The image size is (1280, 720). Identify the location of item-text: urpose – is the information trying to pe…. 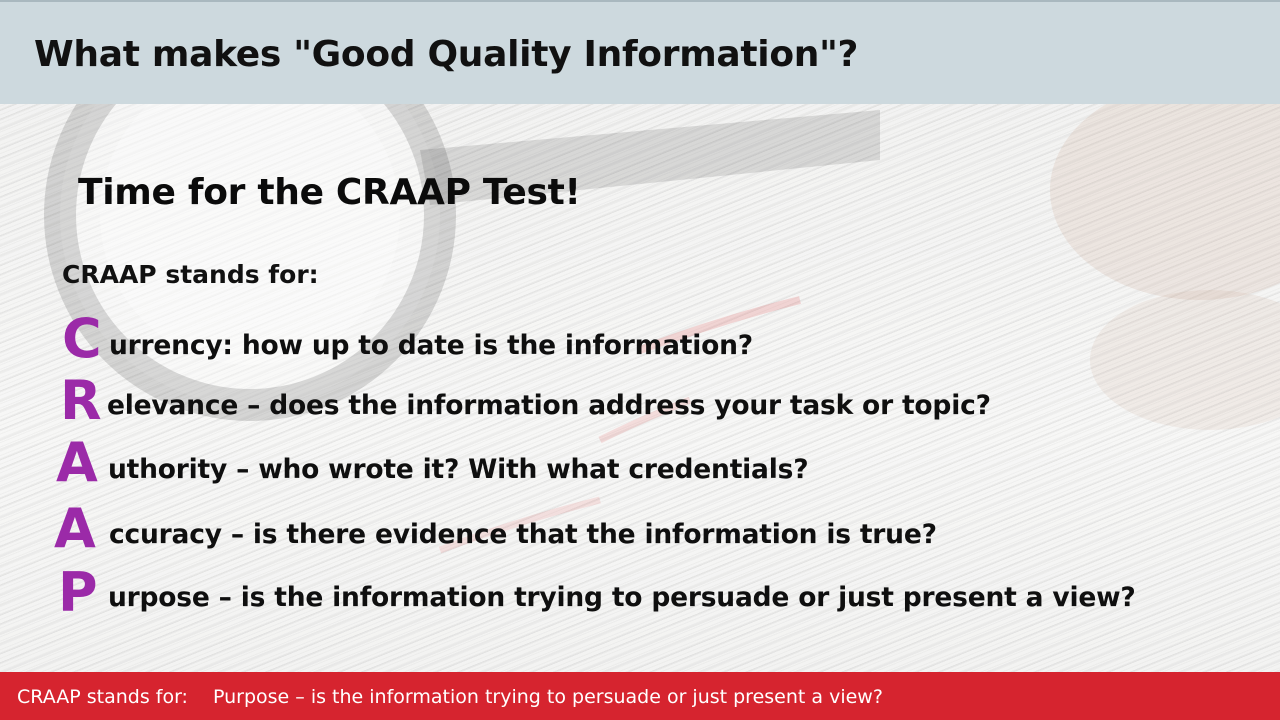
(622, 597).